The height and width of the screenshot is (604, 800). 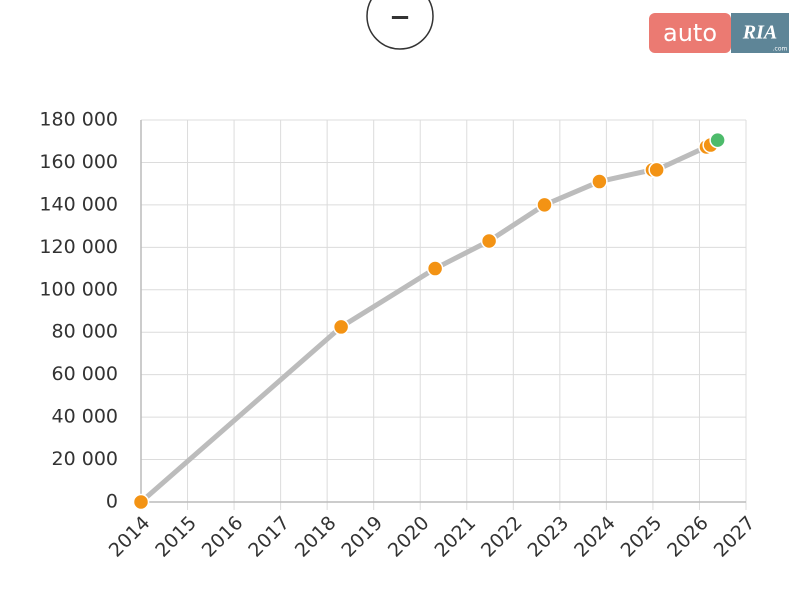 I want to click on y-tick-label: 0, so click(x=112, y=502).